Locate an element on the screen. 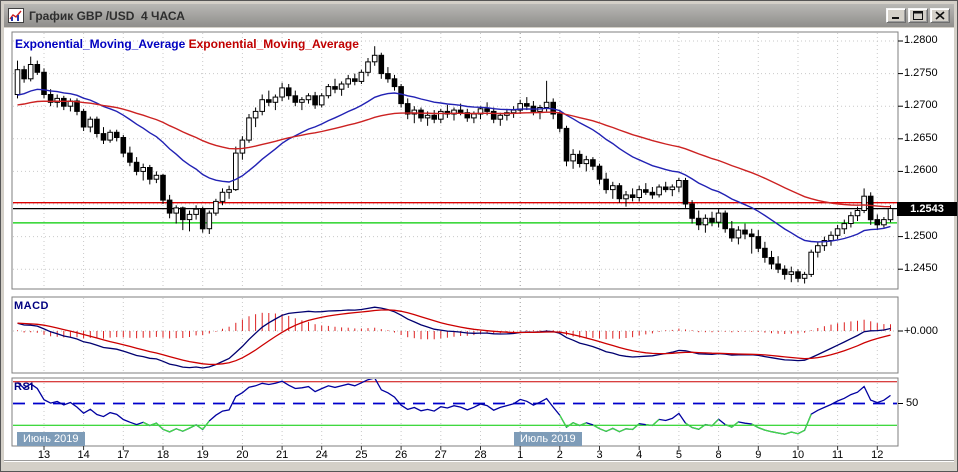  day-label: 17 is located at coordinates (123, 455).